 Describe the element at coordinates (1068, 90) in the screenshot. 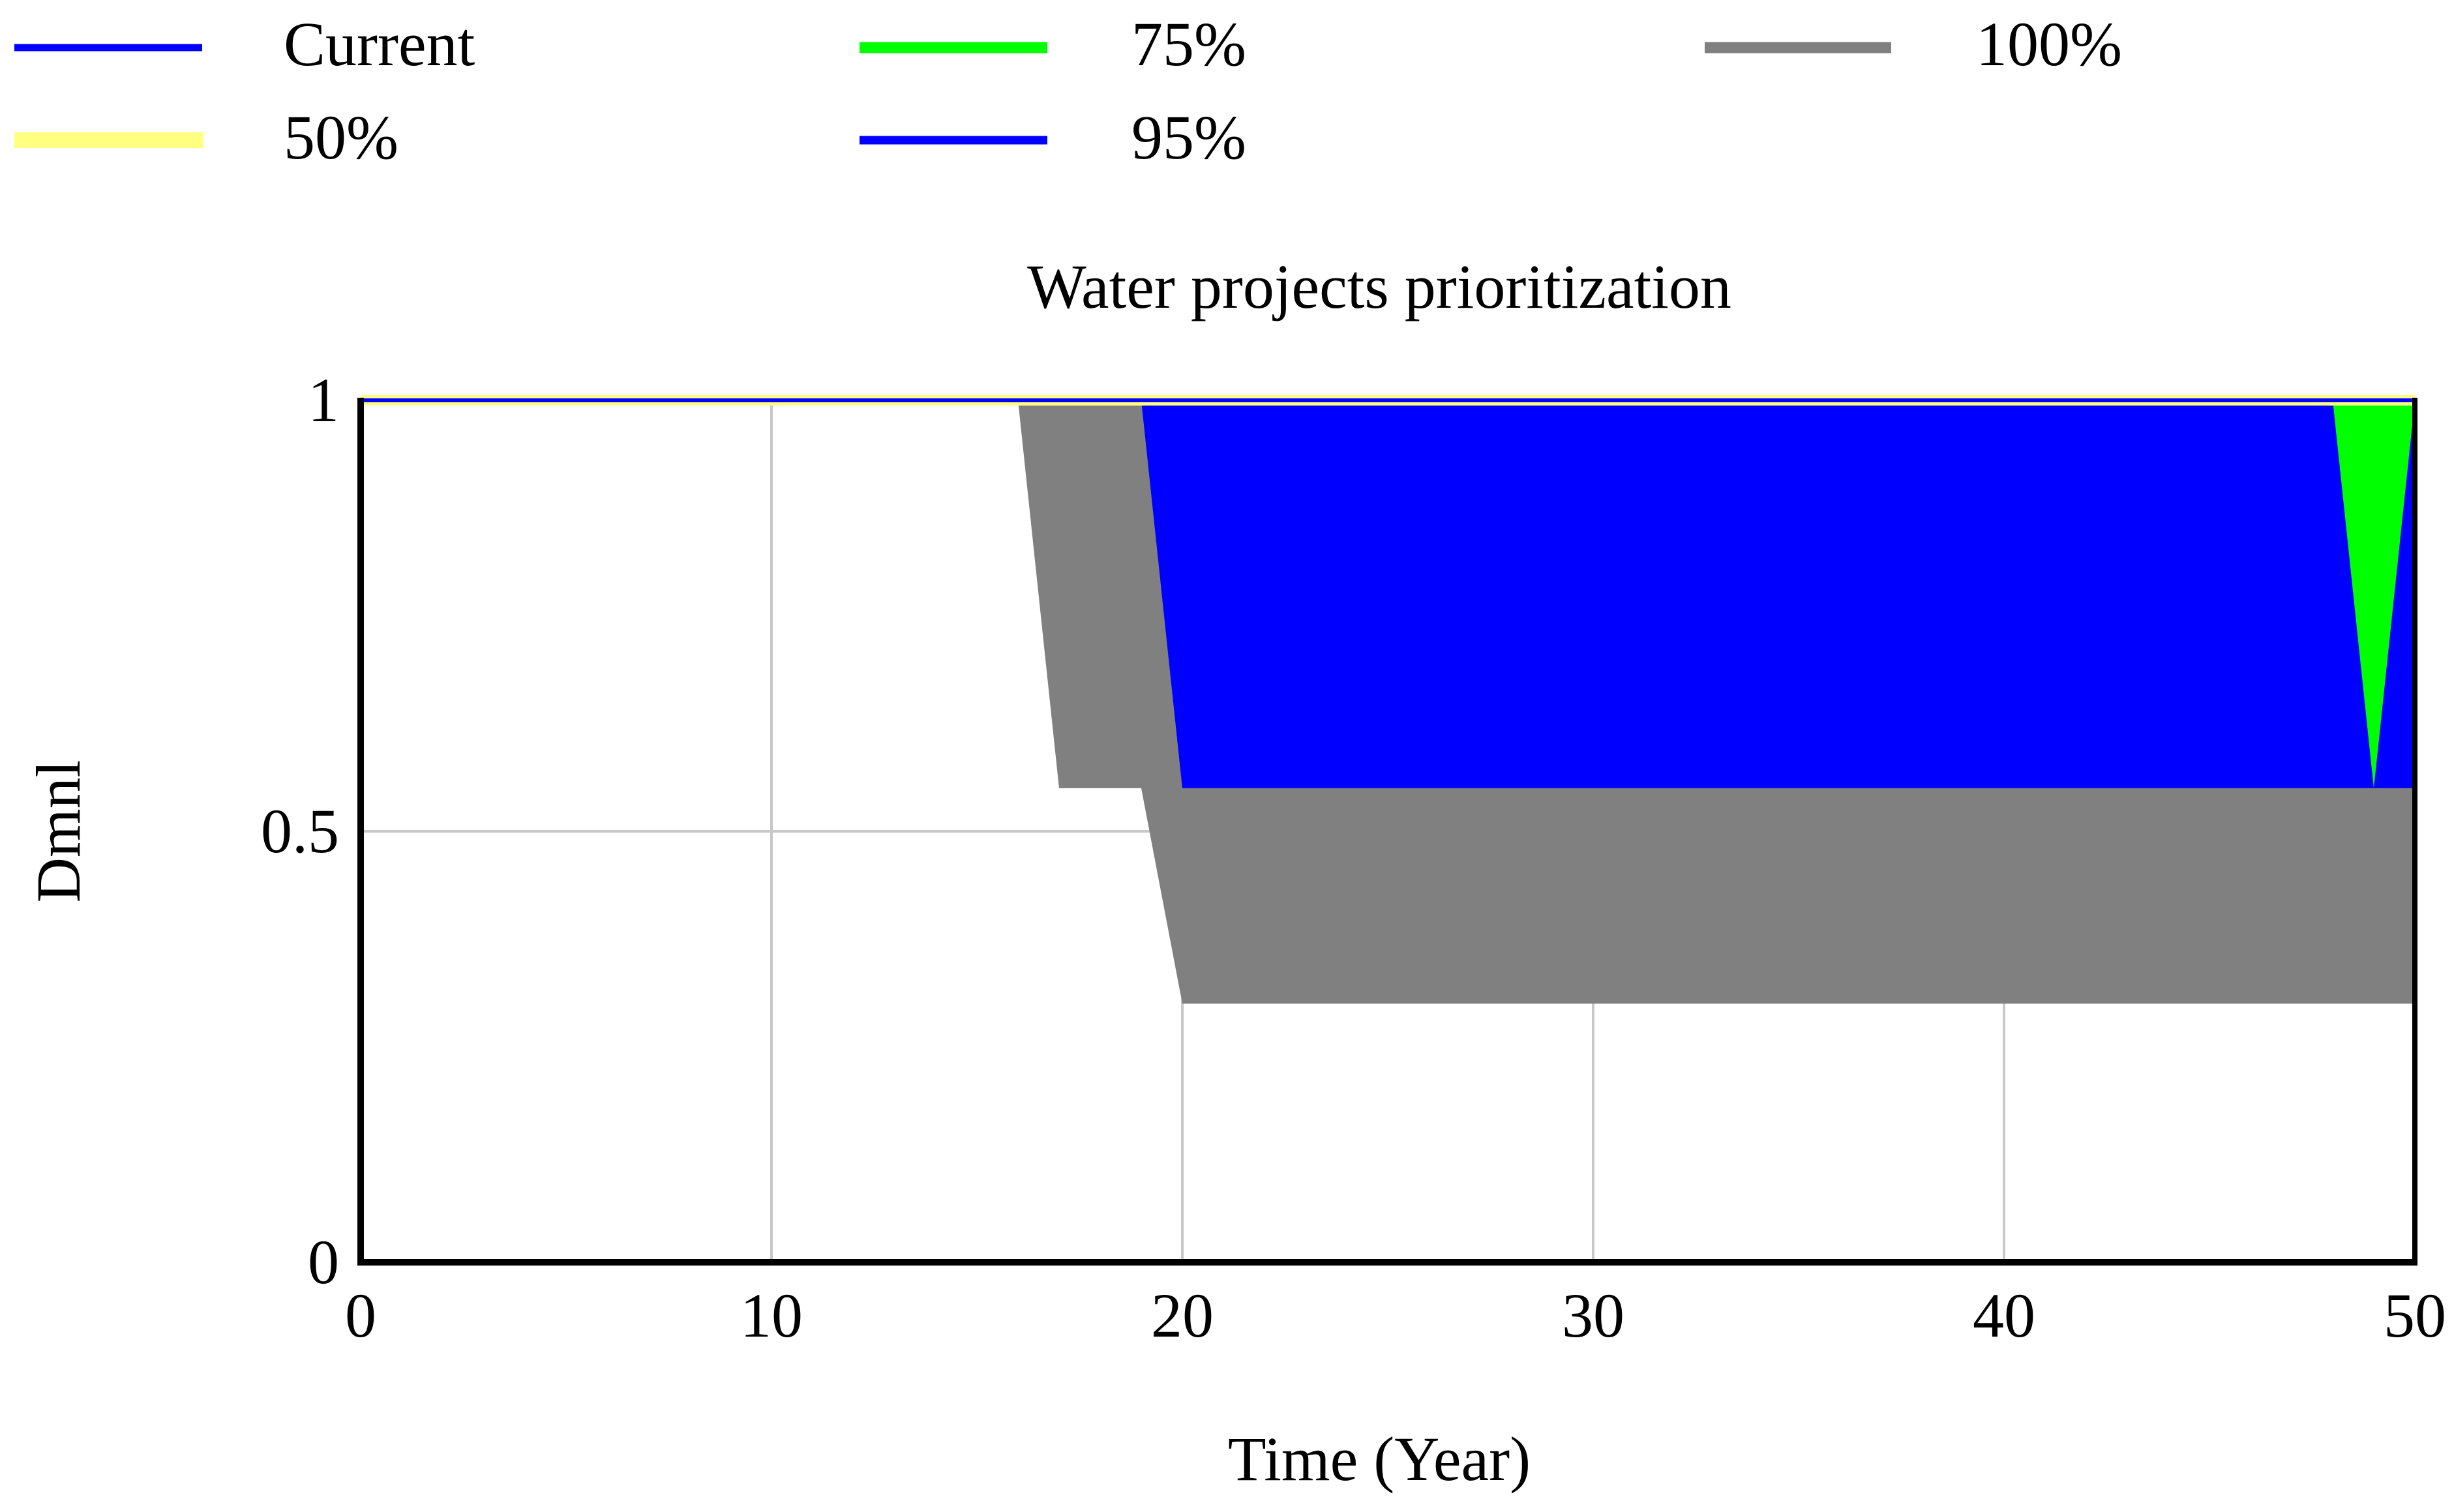

I see `legend: Current 75% 100% 50% 95%` at that location.